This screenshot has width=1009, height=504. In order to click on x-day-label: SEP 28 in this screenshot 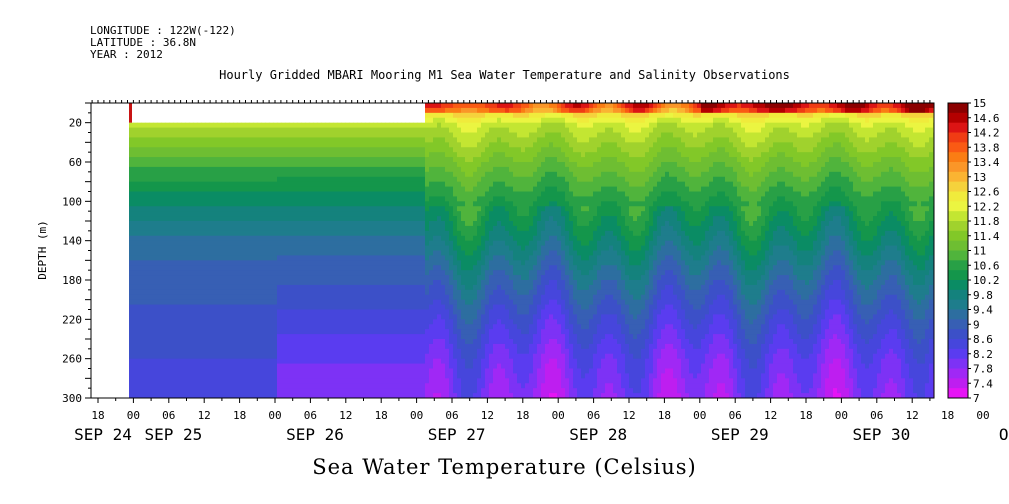, I will do `click(598, 434)`.